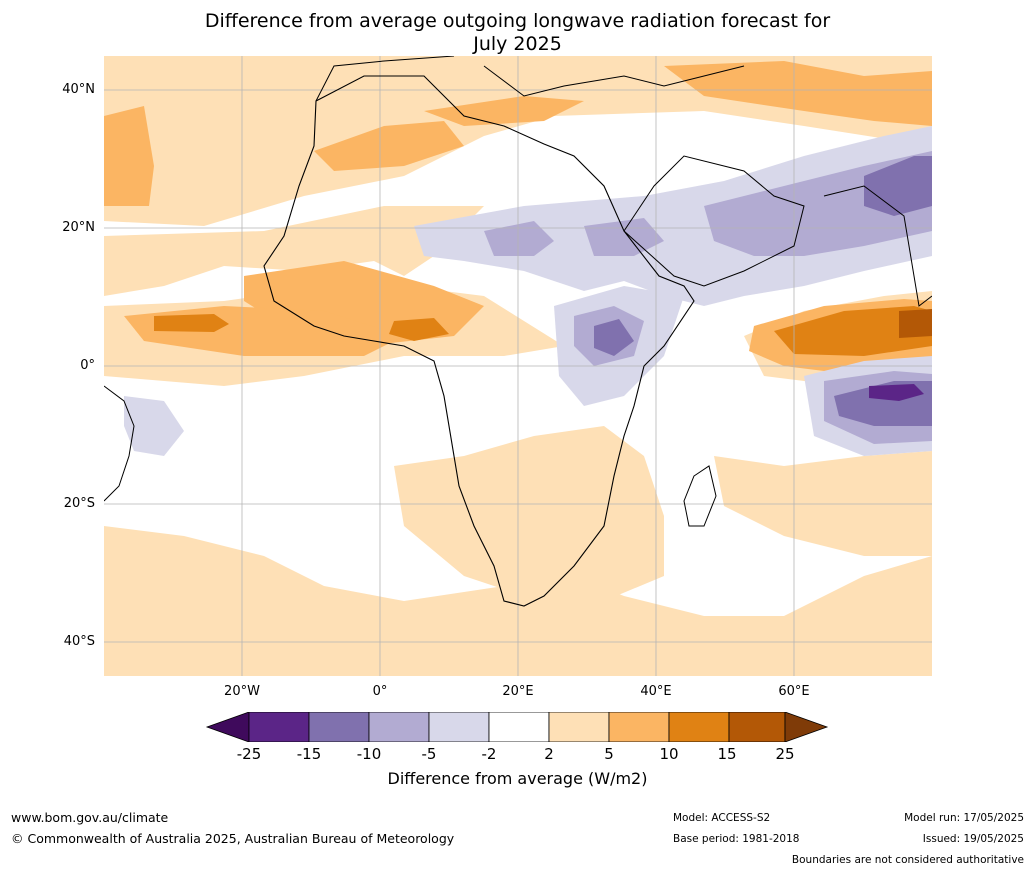 The image size is (1035, 873). I want to click on lon-label-40e: 40°E, so click(656, 691).